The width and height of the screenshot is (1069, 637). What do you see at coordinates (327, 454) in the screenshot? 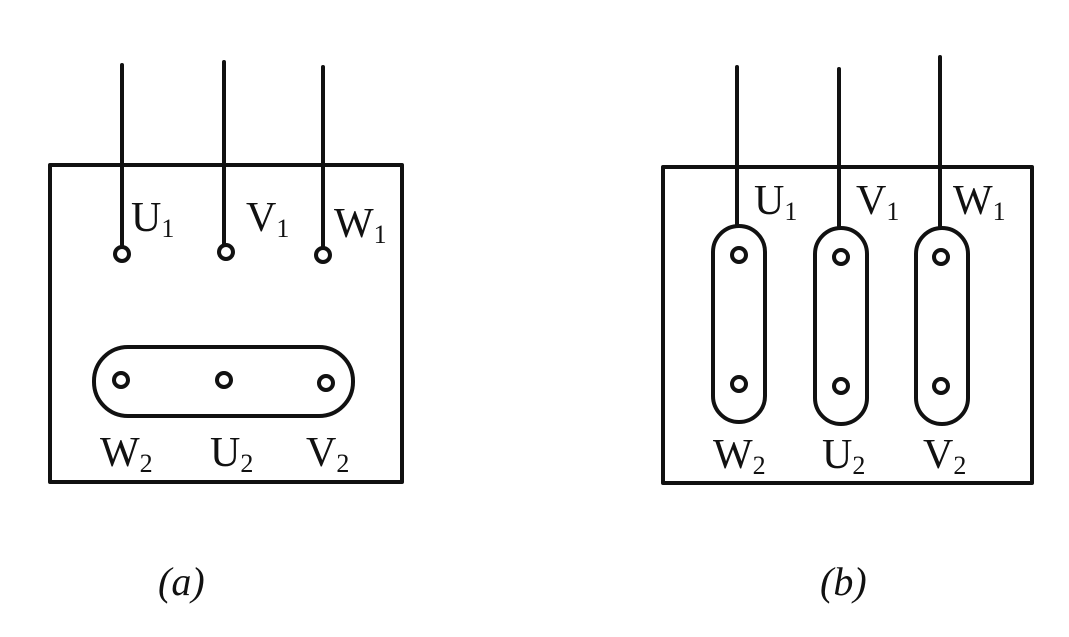
I see `terminal-label-a-v2: V2` at bounding box center [327, 454].